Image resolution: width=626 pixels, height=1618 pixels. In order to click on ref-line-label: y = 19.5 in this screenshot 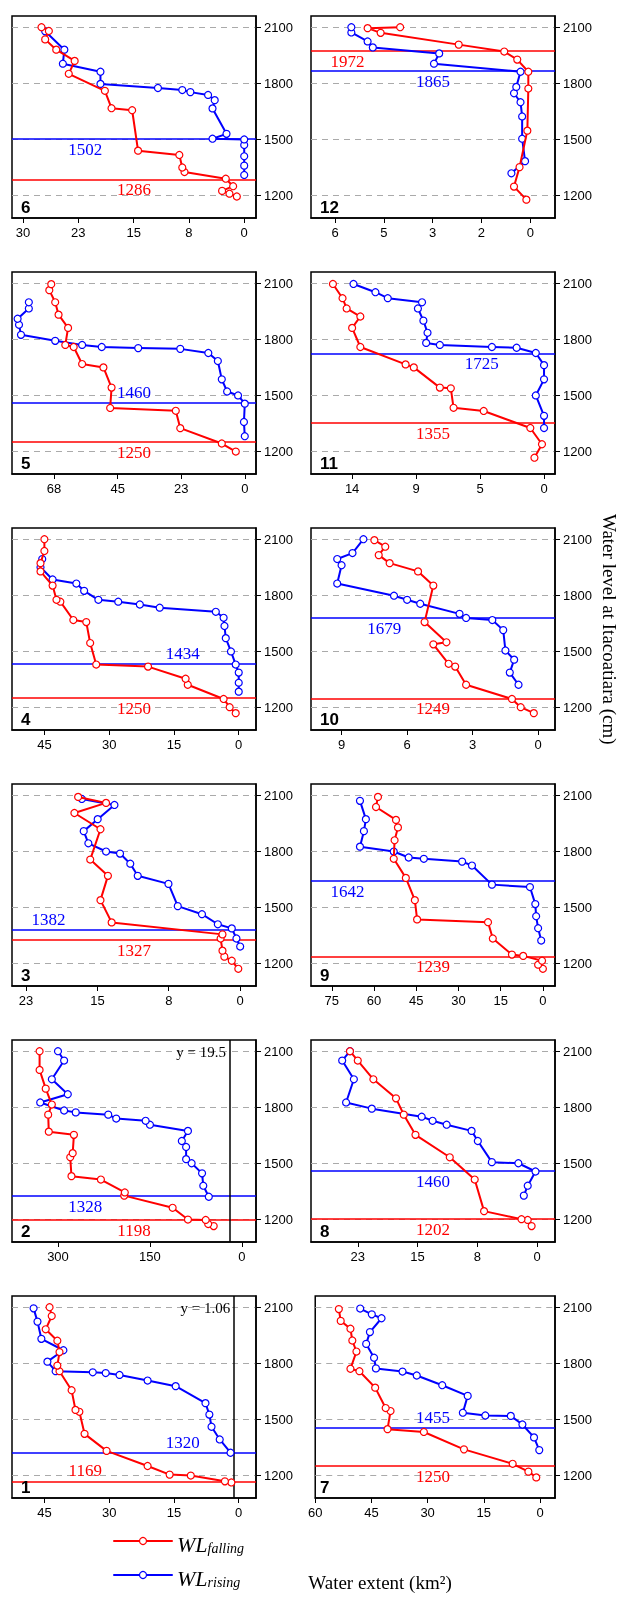, I will do `click(201, 1051)`.